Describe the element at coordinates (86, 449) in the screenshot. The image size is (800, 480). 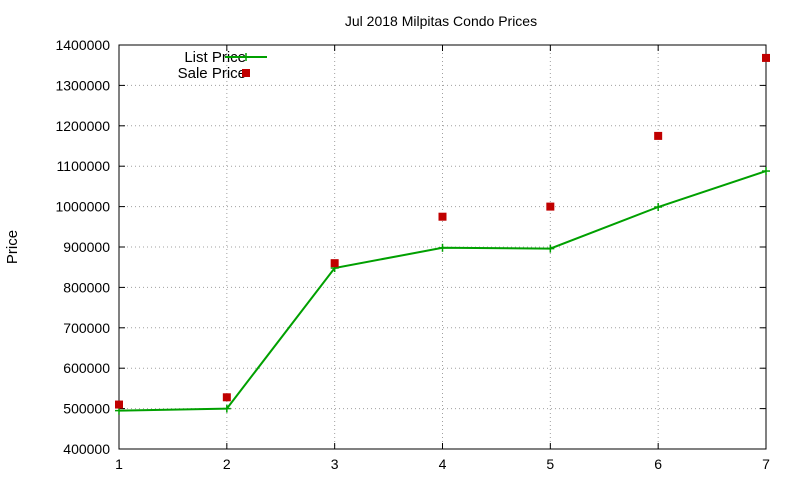
I see `y-tick-label: 400000` at that location.